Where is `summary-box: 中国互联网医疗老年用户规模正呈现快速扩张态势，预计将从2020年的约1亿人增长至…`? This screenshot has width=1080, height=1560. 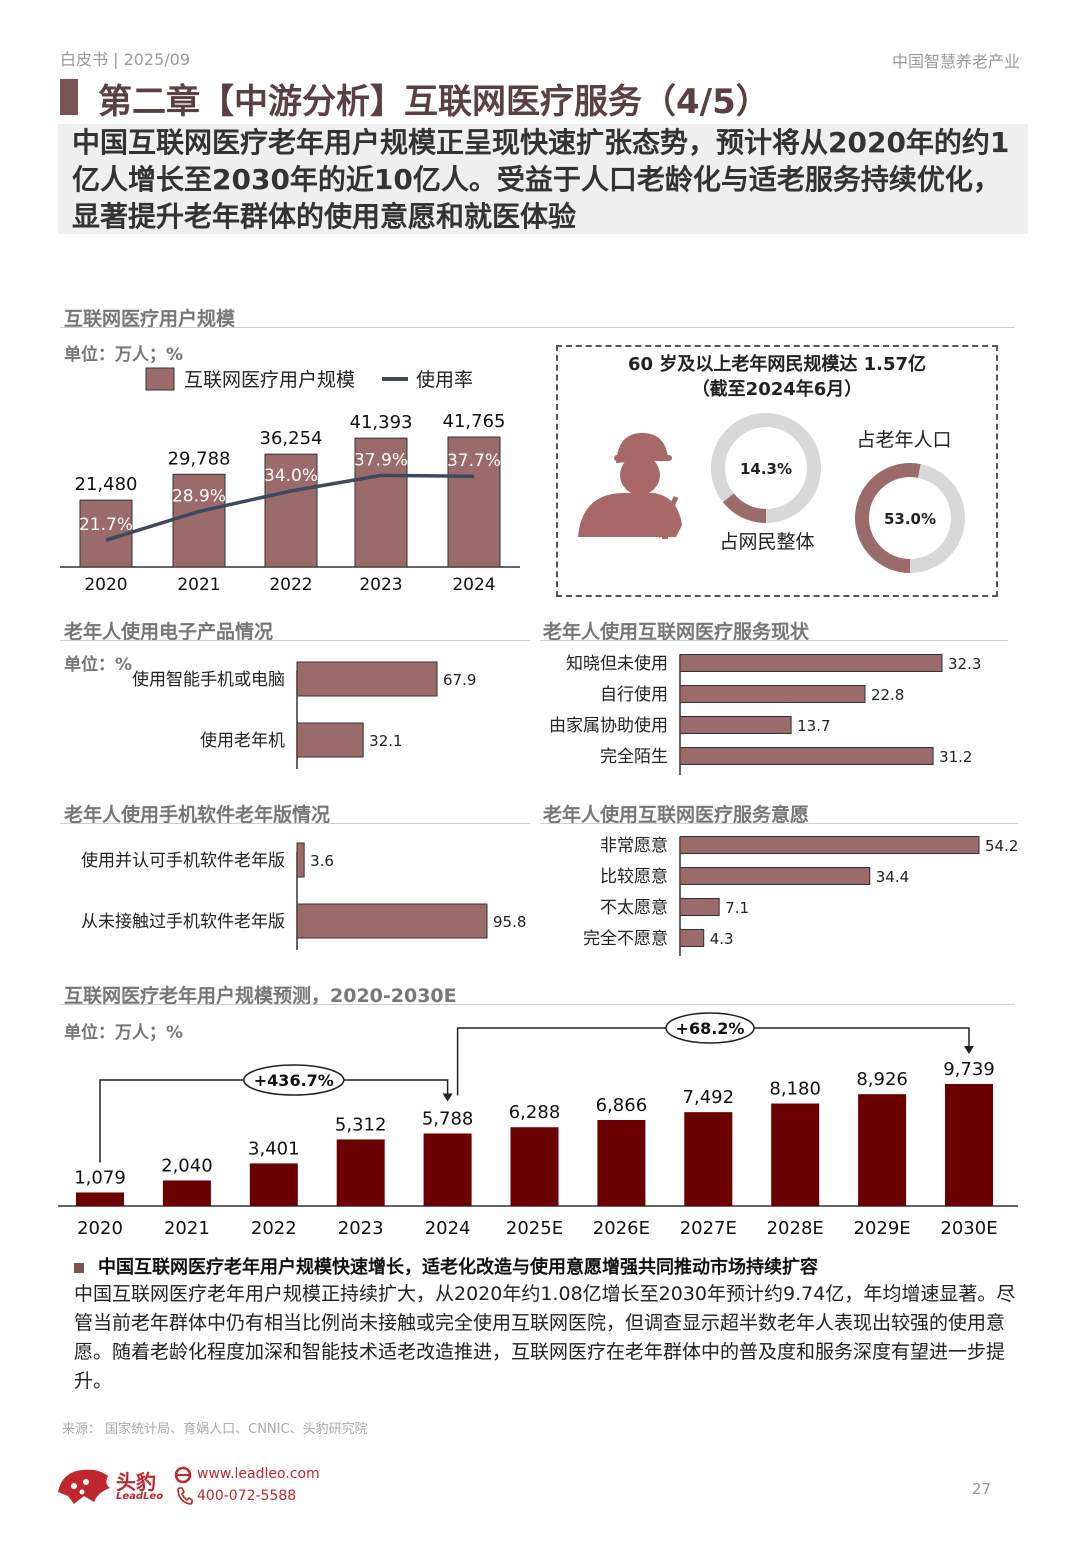
summary-box: 中国互联网医疗老年用户规模正呈现快速扩张态势，预计将从2020年的约1亿人增长至… is located at coordinates (543, 179).